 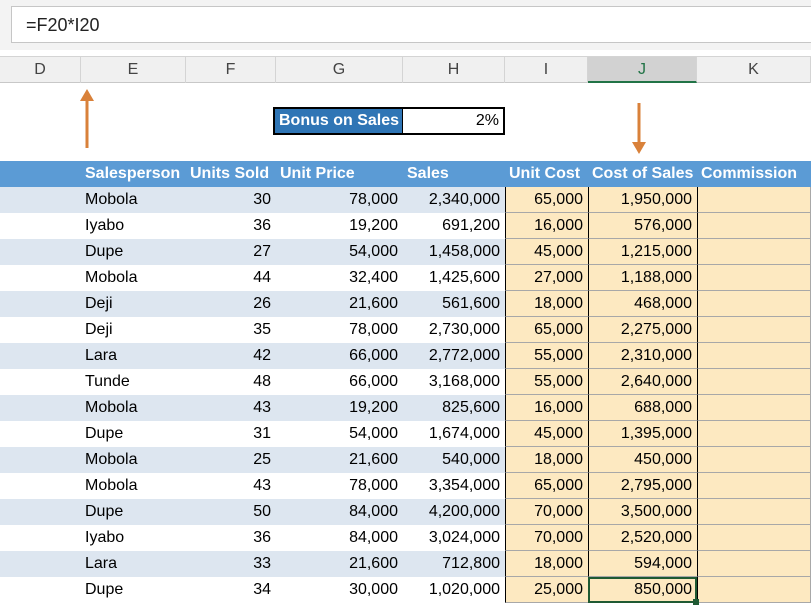 I want to click on cell-unit-price: 32,400, so click(x=373, y=277).